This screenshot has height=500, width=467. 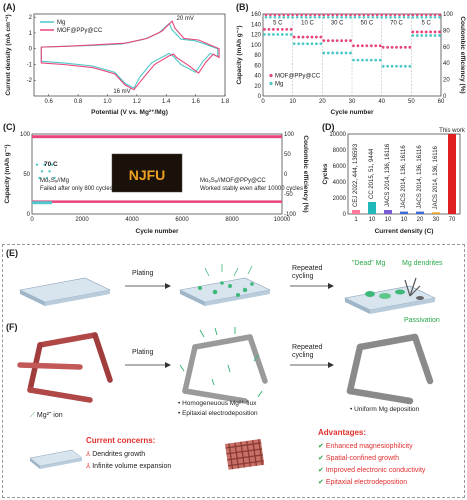 I want to click on mg-label: Mo₆S₈//Mg, so click(x=54, y=181).